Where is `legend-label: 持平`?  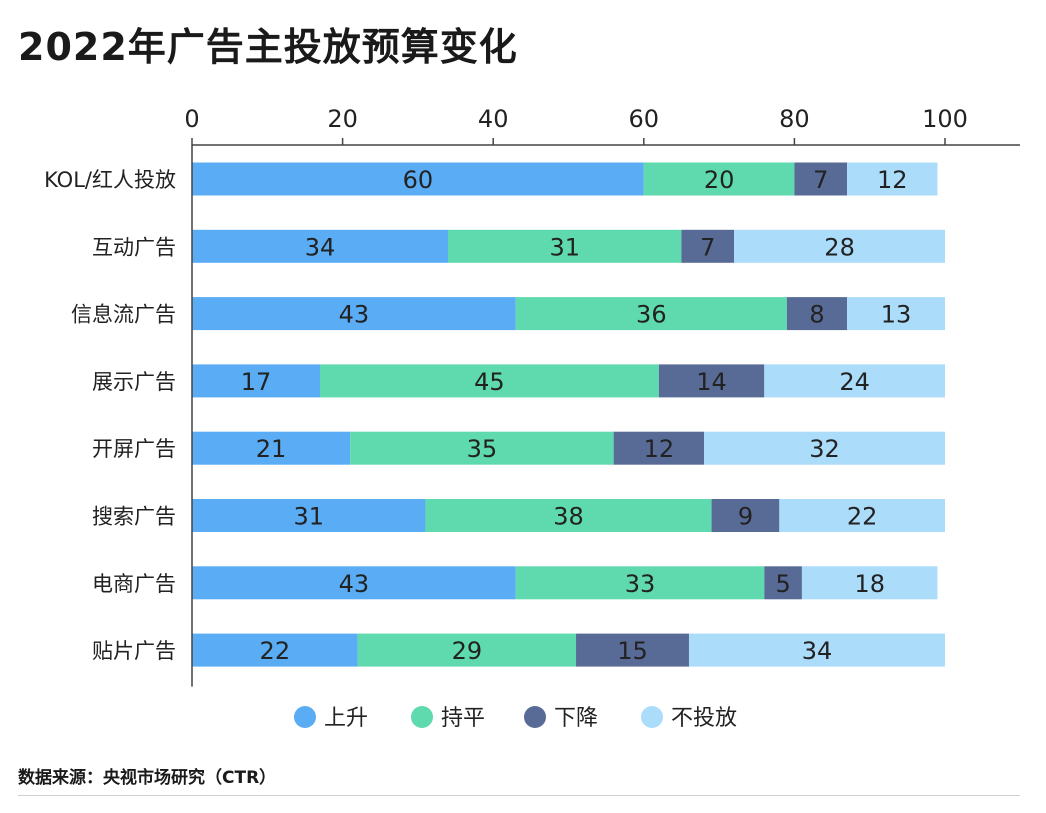
legend-label: 持平 is located at coordinates (463, 718).